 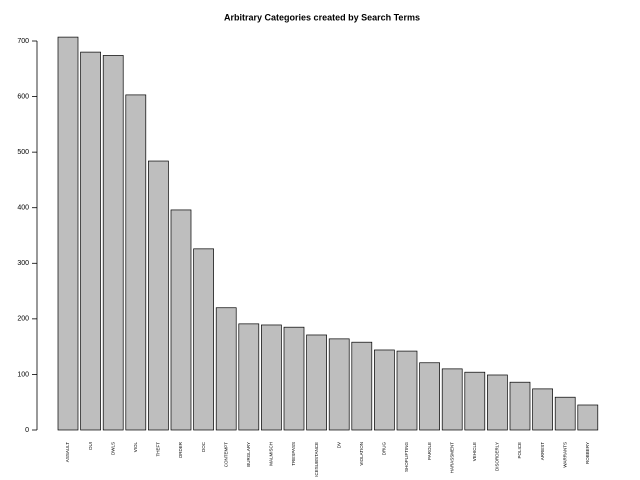 What do you see at coordinates (587, 453) in the screenshot?
I see `x-tick-label: ROBBERY` at bounding box center [587, 453].